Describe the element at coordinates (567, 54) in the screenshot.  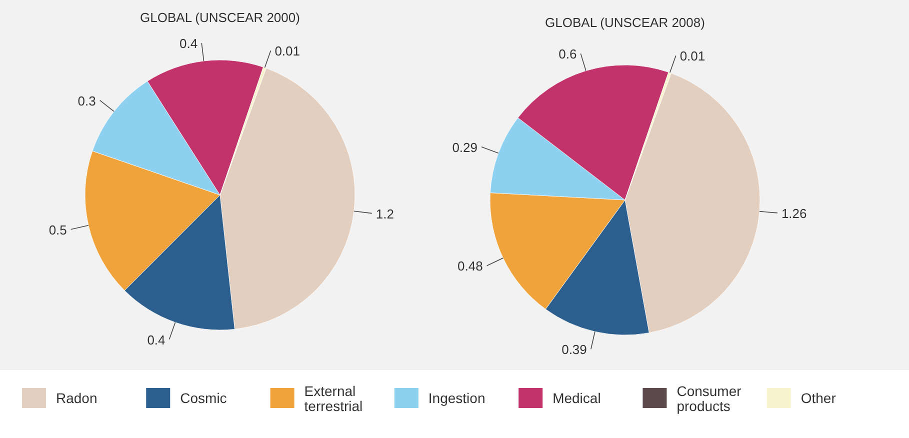
I see `data-label: 0.6` at that location.